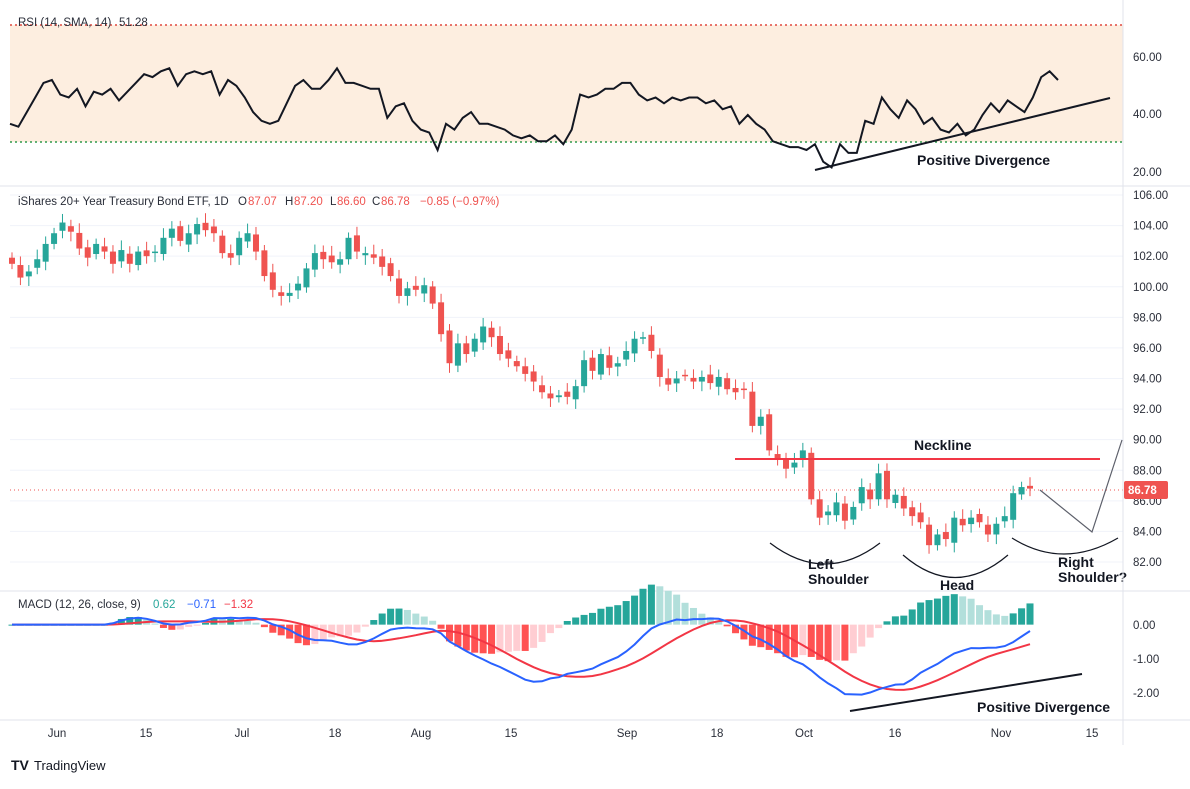  I want to click on left-shoulder-arc, so click(825, 553).